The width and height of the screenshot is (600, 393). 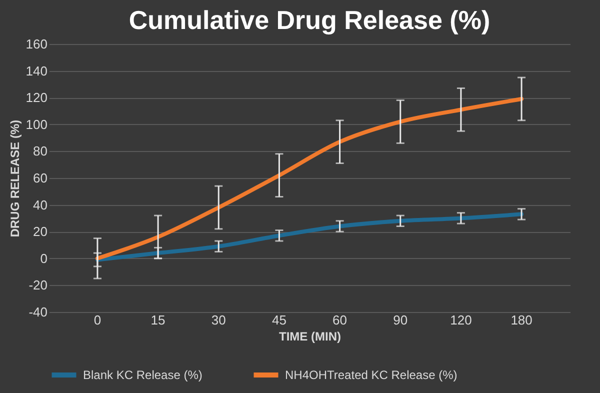 What do you see at coordinates (44, 258) in the screenshot?
I see `y-tick-label: 0` at bounding box center [44, 258].